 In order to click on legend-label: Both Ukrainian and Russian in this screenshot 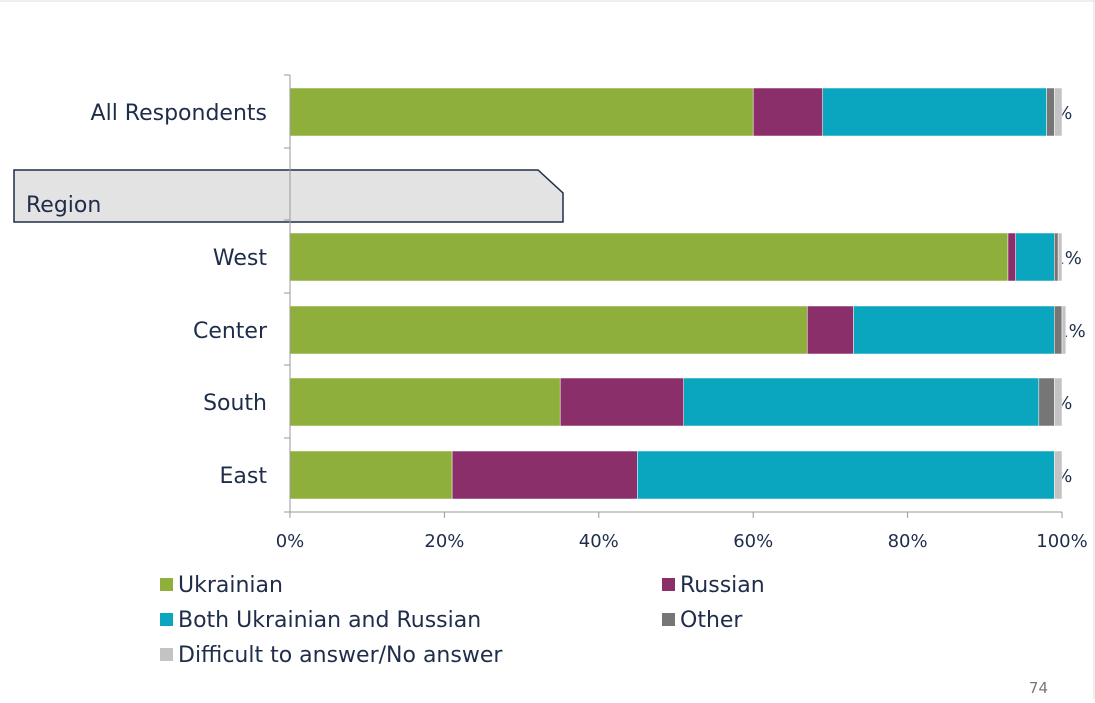, I will do `click(329, 620)`.